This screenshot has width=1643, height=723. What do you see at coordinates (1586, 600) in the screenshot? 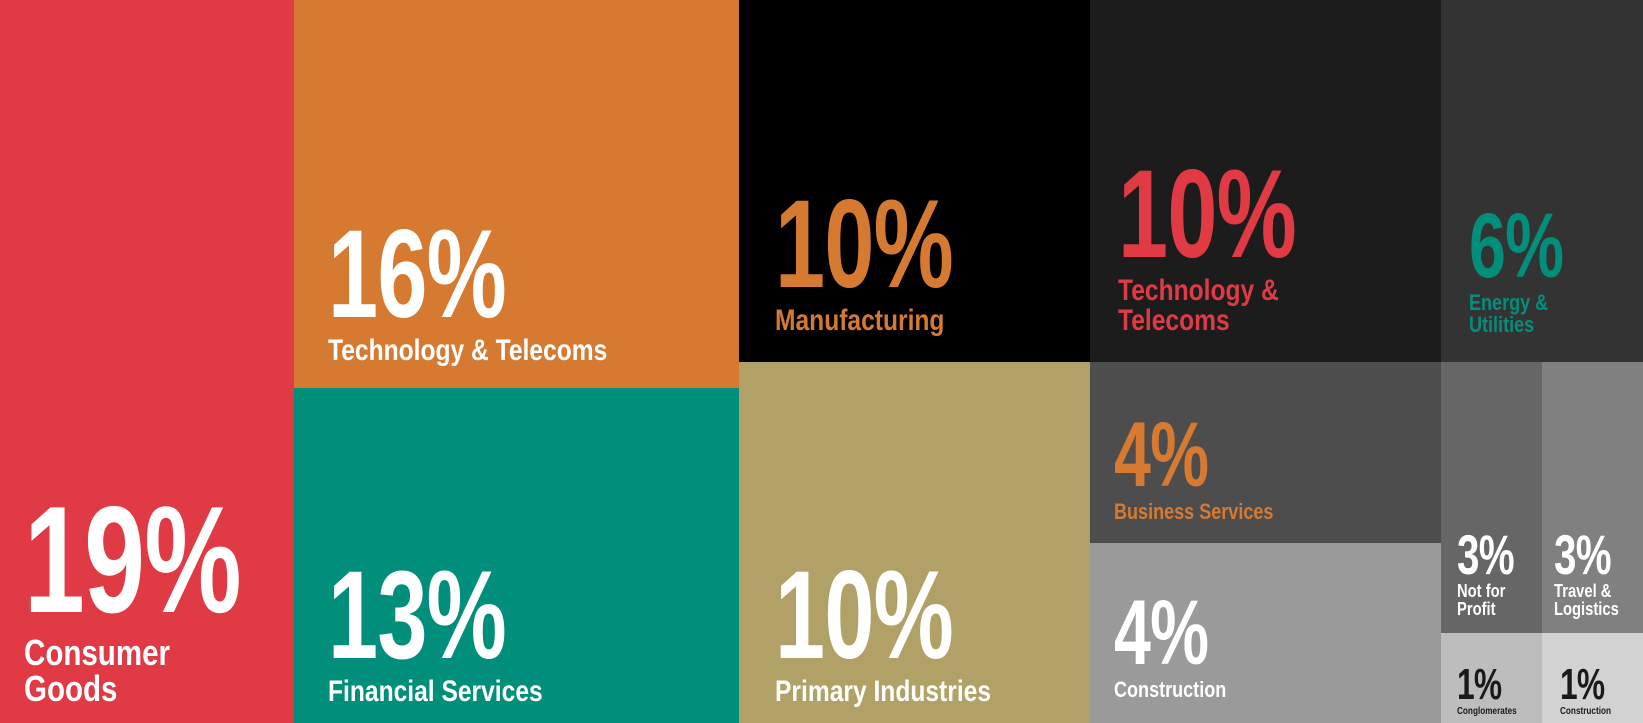
I see `category-label: Travel & Logistics` at bounding box center [1586, 600].